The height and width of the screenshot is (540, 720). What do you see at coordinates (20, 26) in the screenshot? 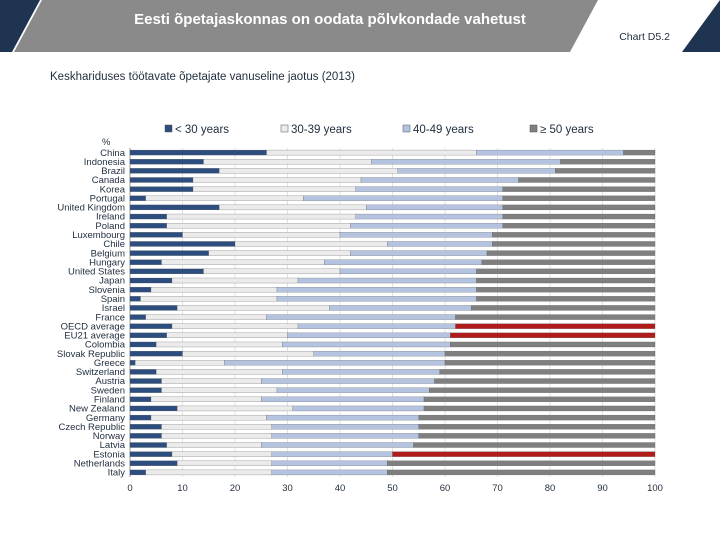
I see `header-left-accent` at bounding box center [20, 26].